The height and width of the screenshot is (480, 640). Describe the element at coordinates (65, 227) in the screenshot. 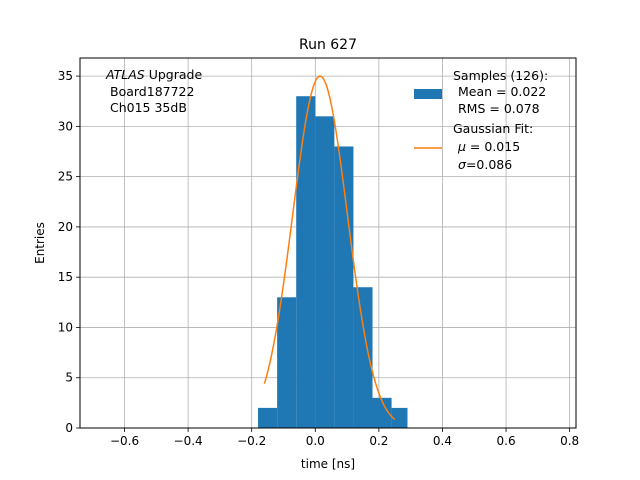

I see `y-tick-label: 20` at that location.